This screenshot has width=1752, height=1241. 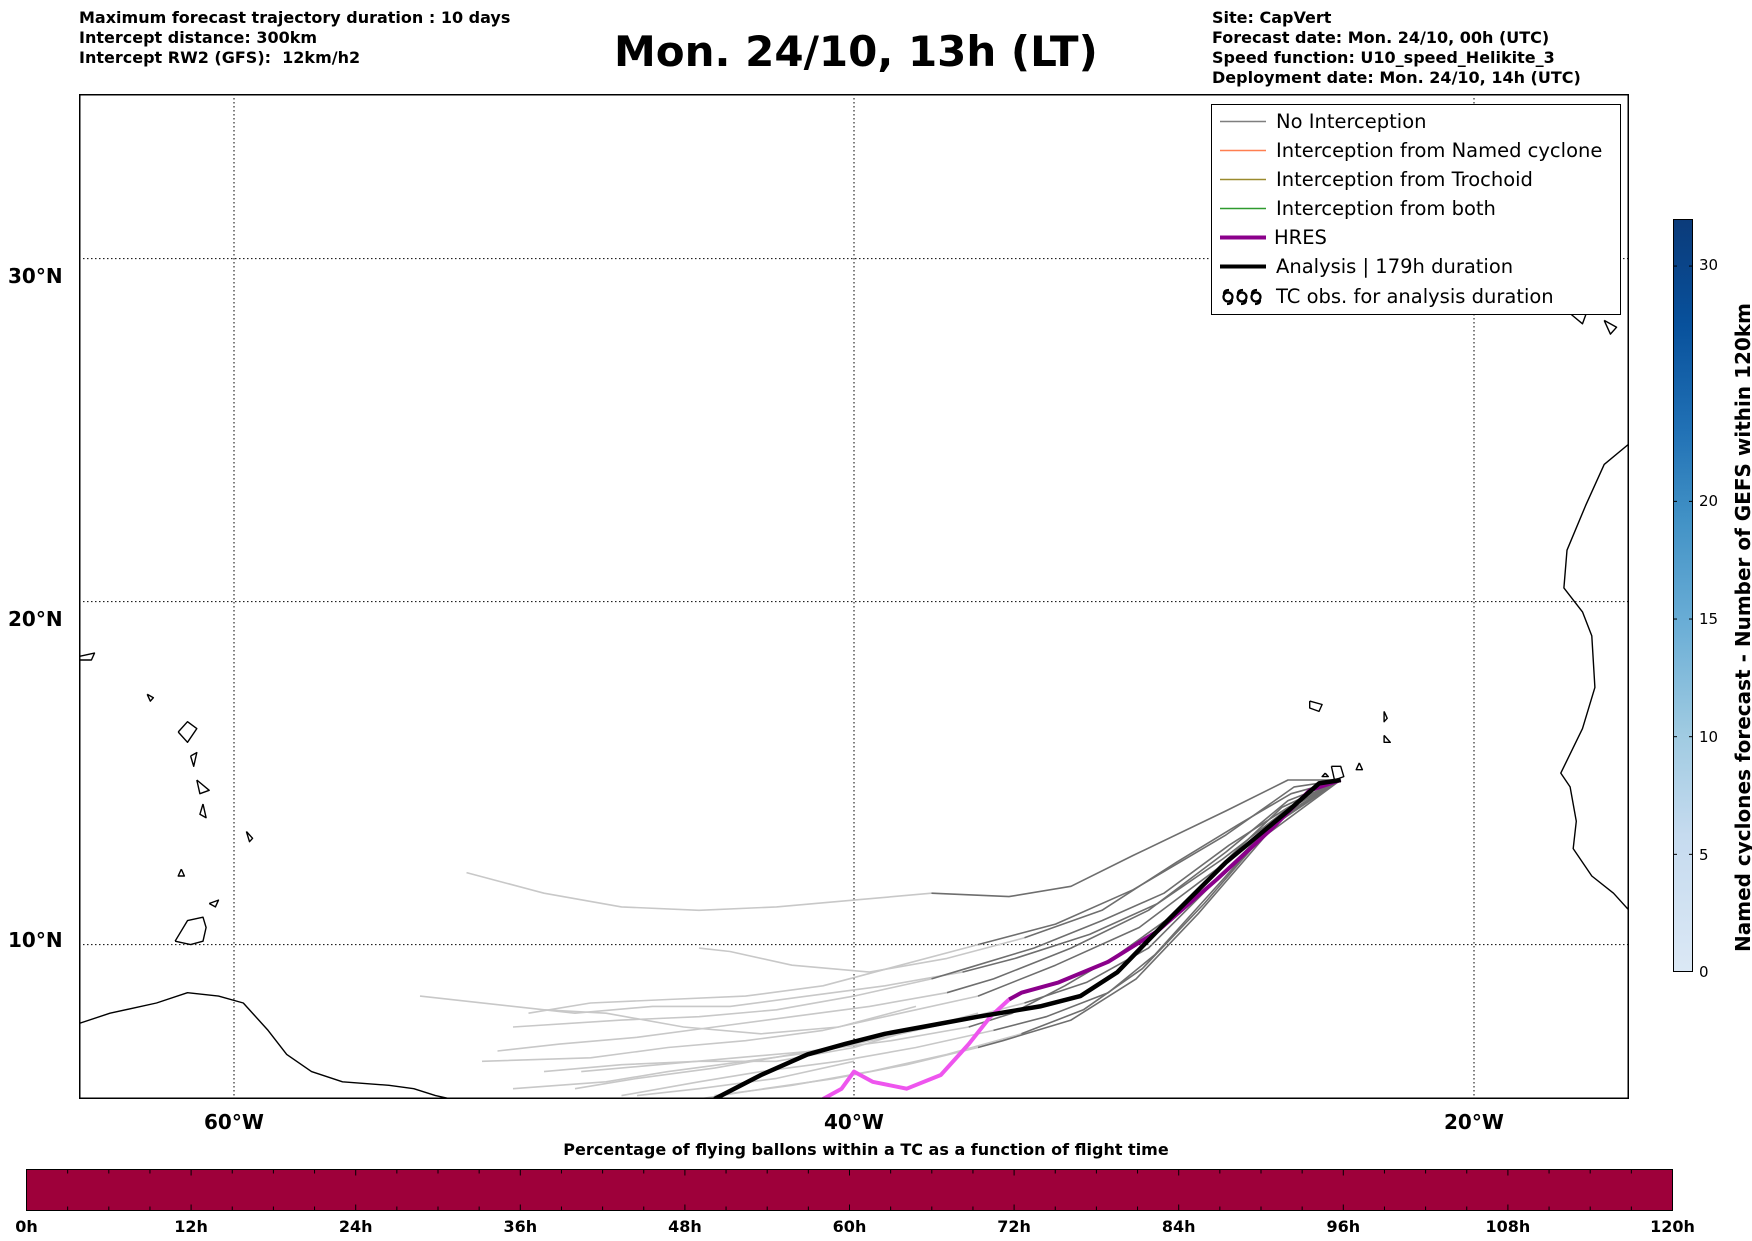 What do you see at coordinates (1386, 208) in the screenshot?
I see `legend-label: Interception from both` at bounding box center [1386, 208].